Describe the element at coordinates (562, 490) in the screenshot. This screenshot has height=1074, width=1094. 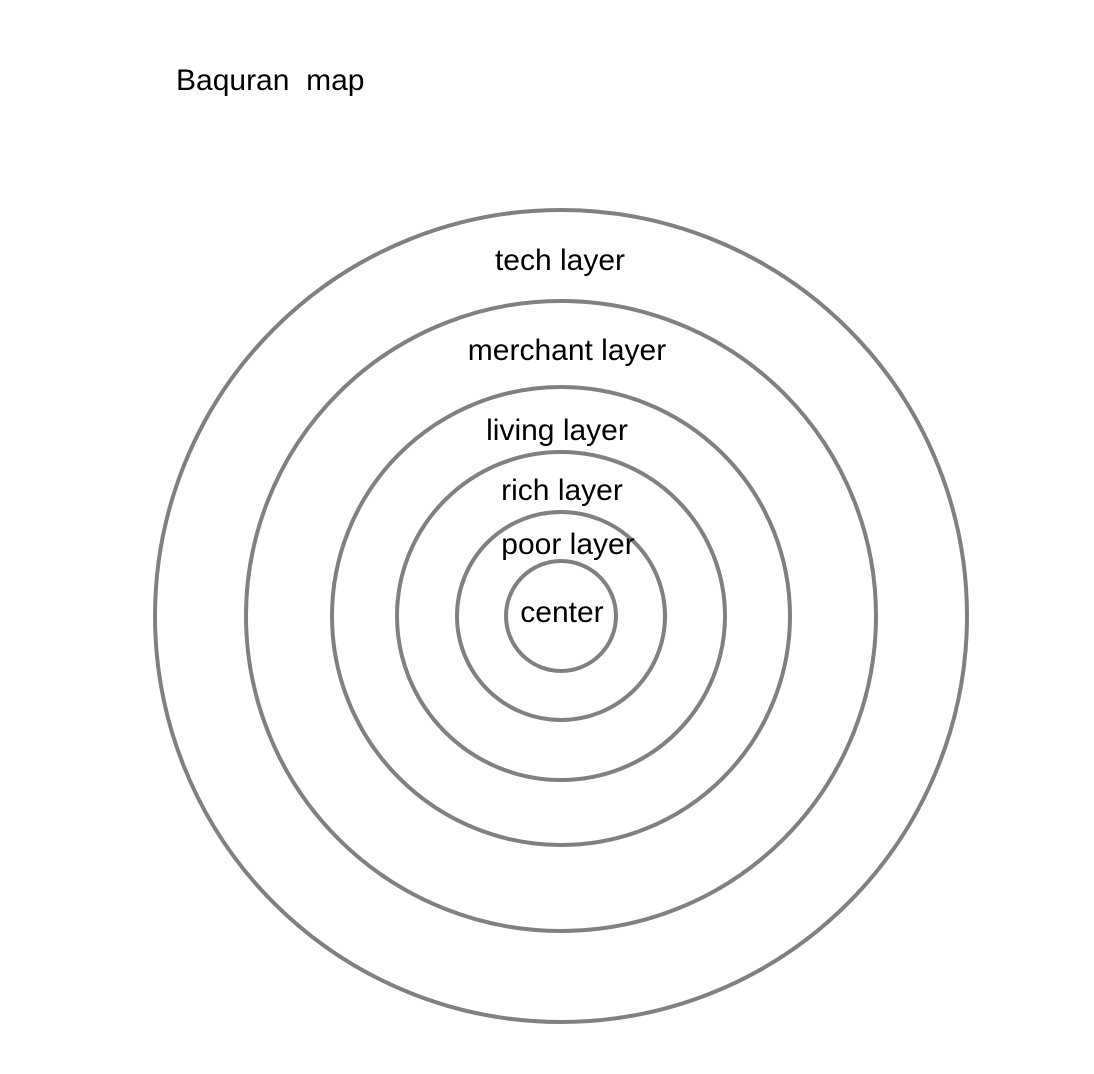
I see `rich-layer-label: rich layer` at that location.